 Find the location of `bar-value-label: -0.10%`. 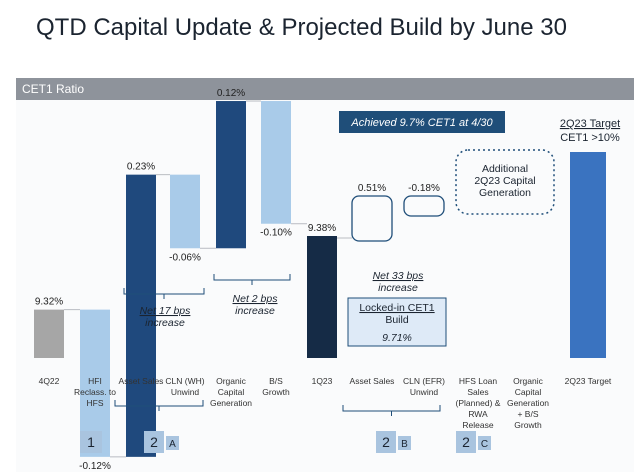

bar-value-label: -0.10% is located at coordinates (276, 233).